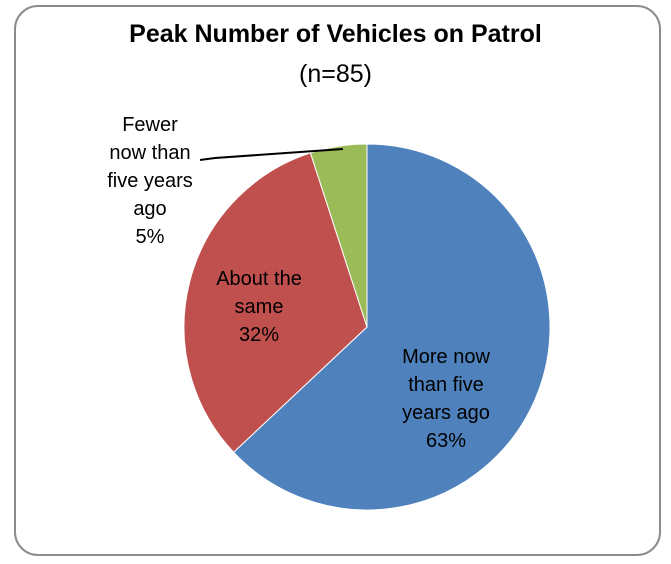 Image resolution: width=671 pixels, height=564 pixels. Describe the element at coordinates (446, 399) in the screenshot. I see `label-more-now: More now than five years ago 63%` at that location.